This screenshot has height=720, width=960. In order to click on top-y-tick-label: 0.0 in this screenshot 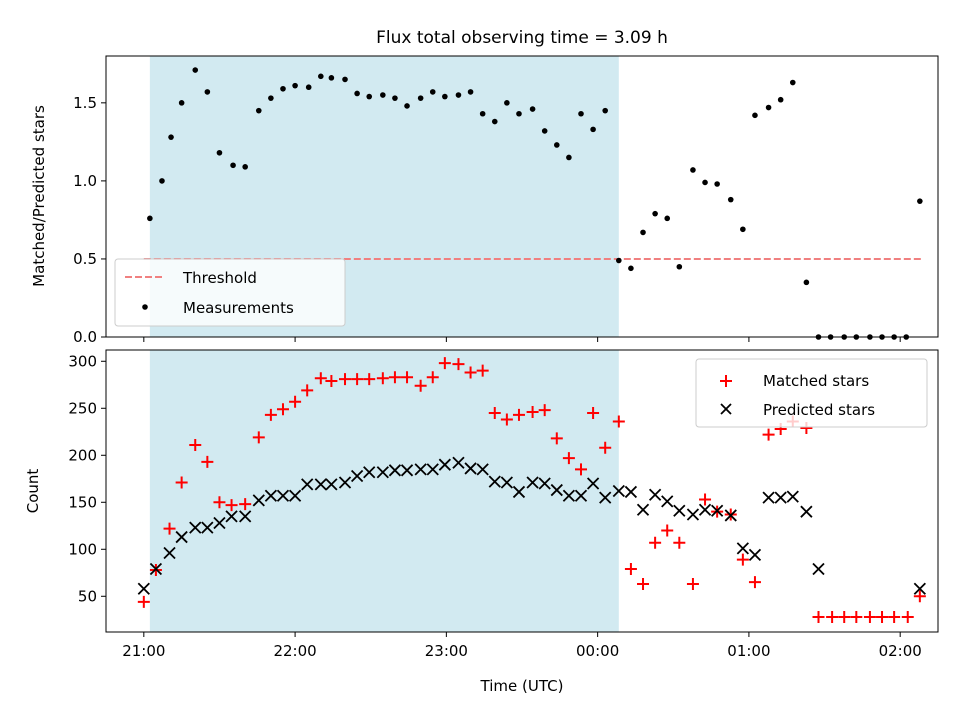, I will do `click(85, 337)`.